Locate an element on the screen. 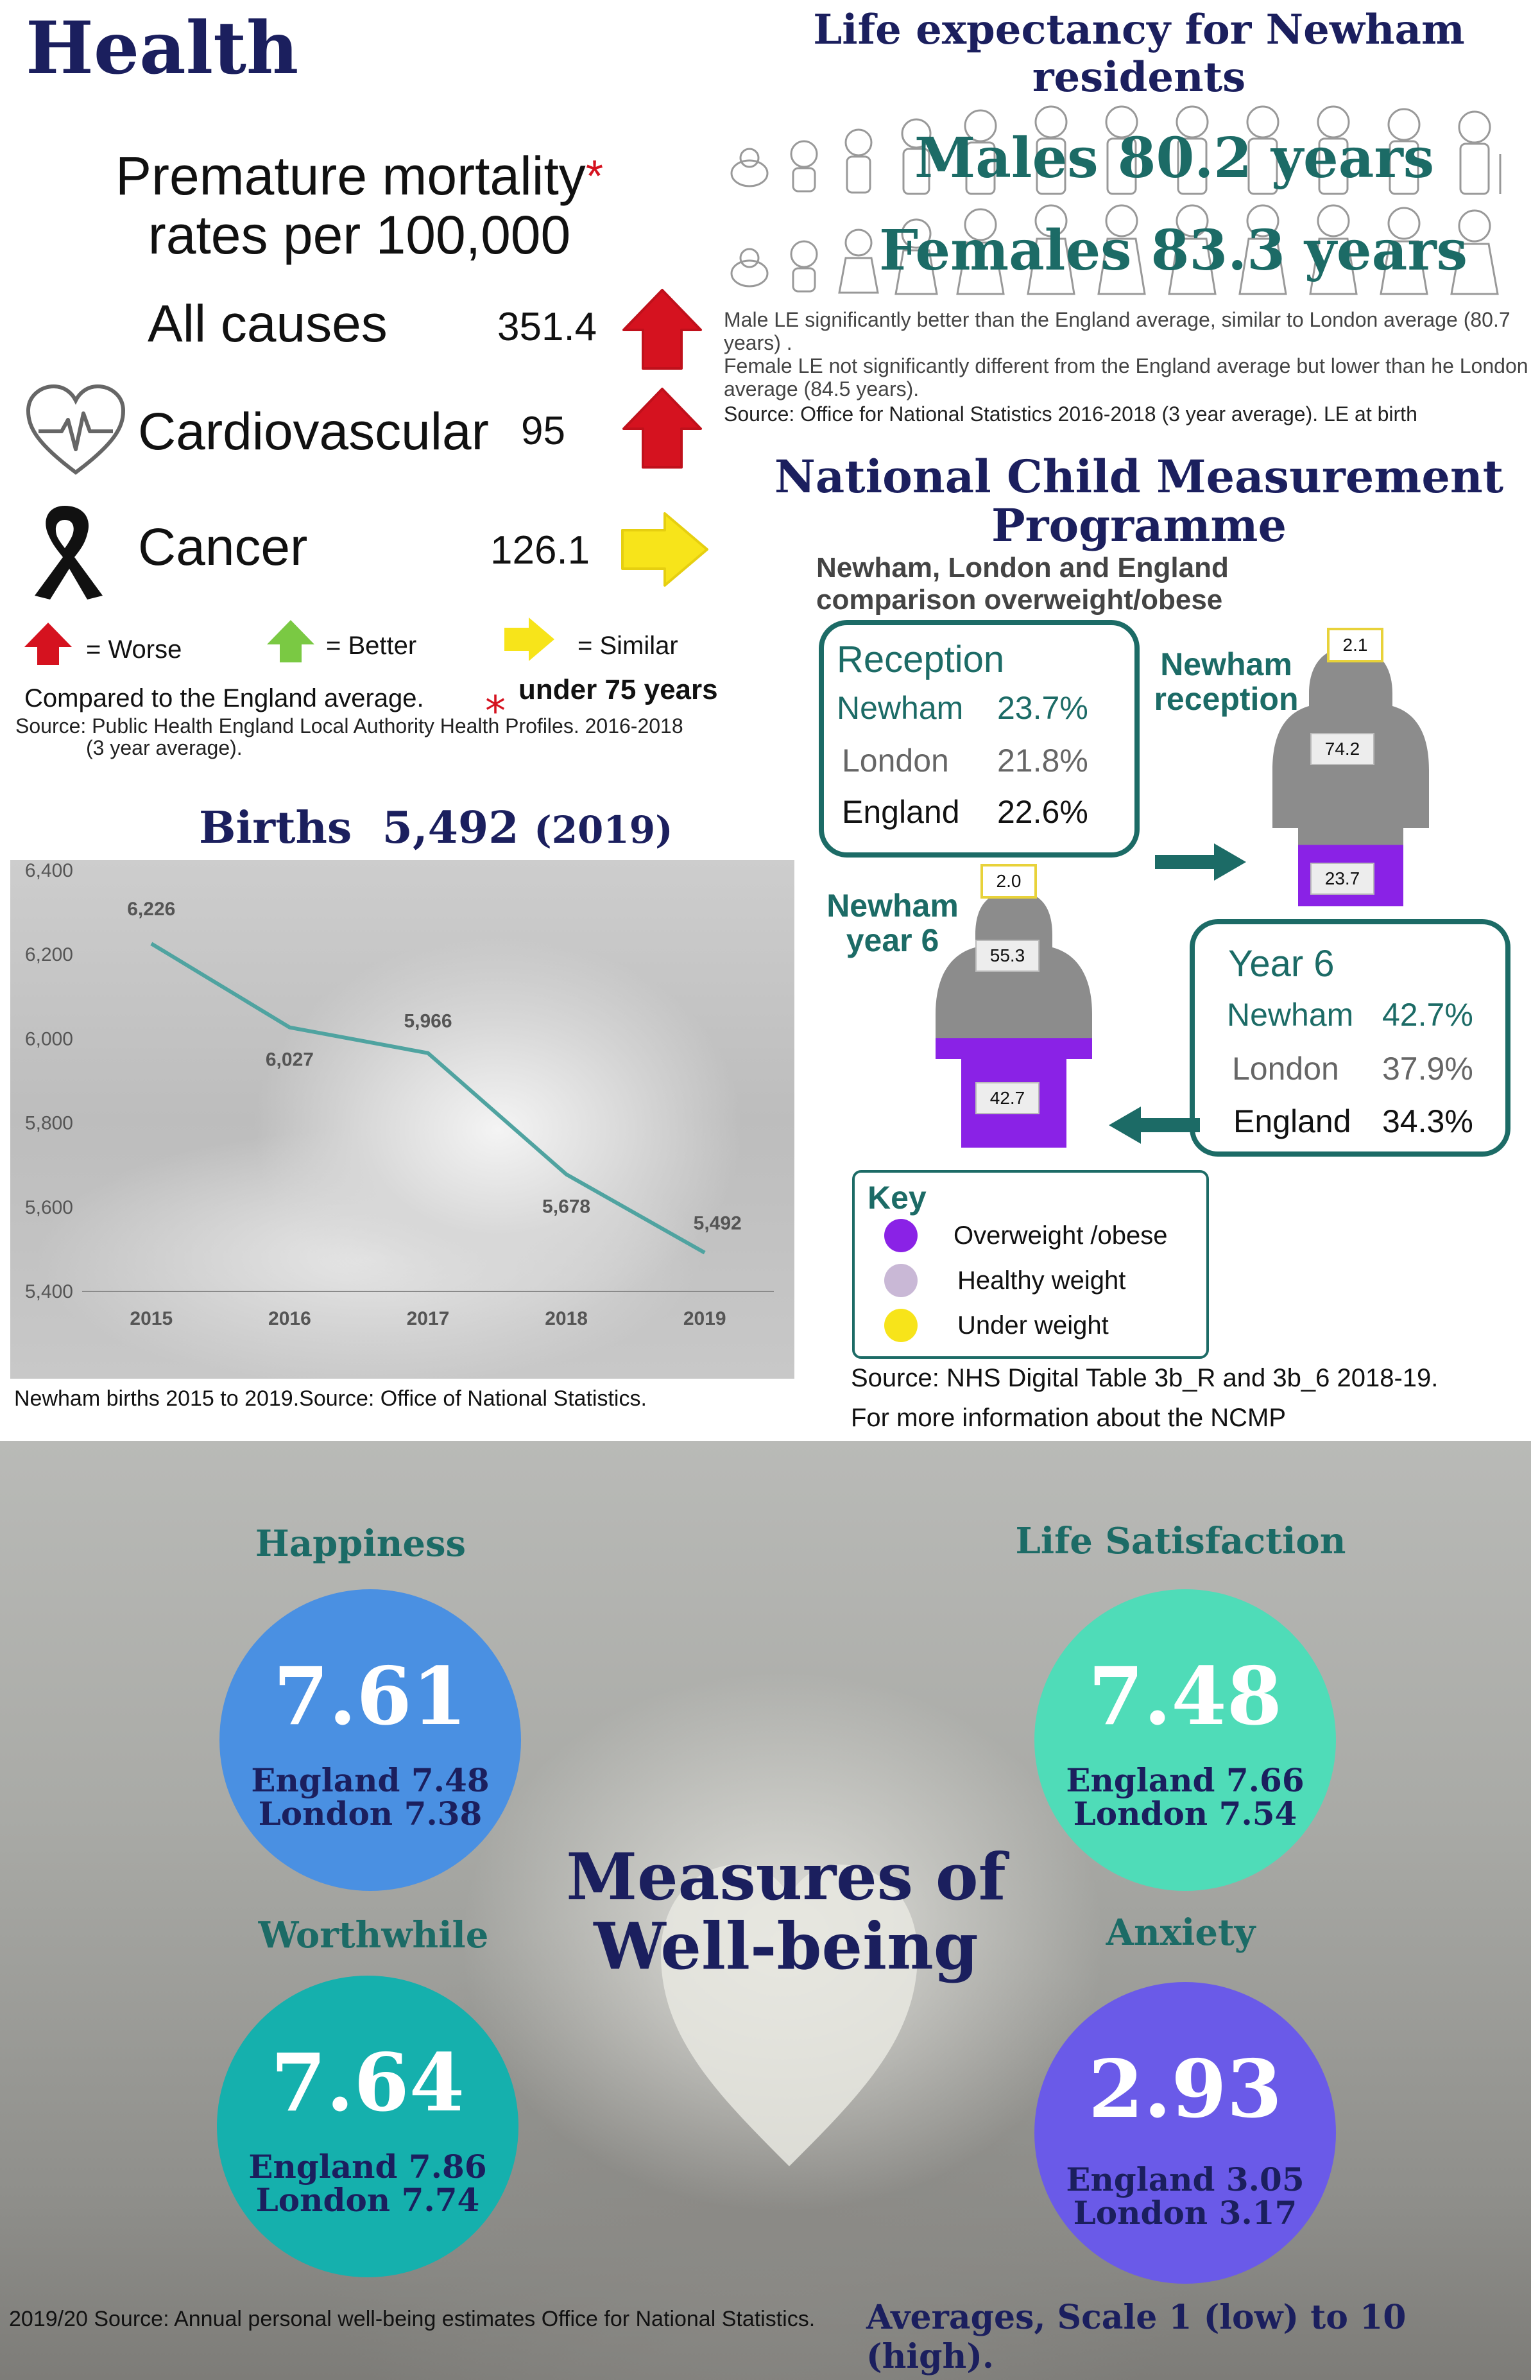 The height and width of the screenshot is (2380, 1540). pm-title-star: * is located at coordinates (595, 176).